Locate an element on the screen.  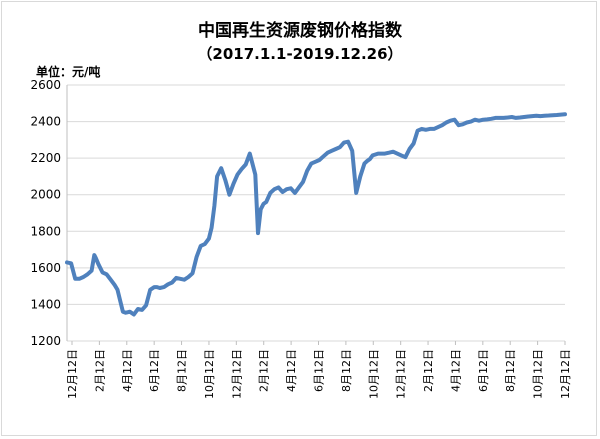
y-tick-label: 2400 is located at coordinates (45, 122).